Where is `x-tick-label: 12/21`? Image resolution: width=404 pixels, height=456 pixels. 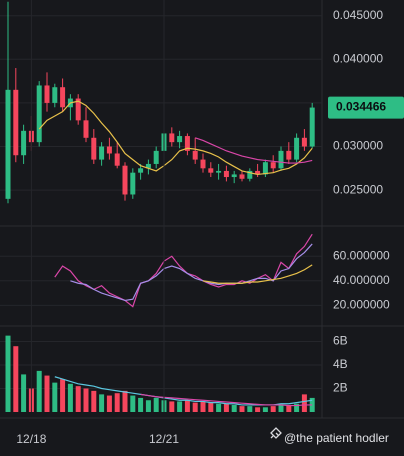 x-tick-label: 12/21 is located at coordinates (164, 439).